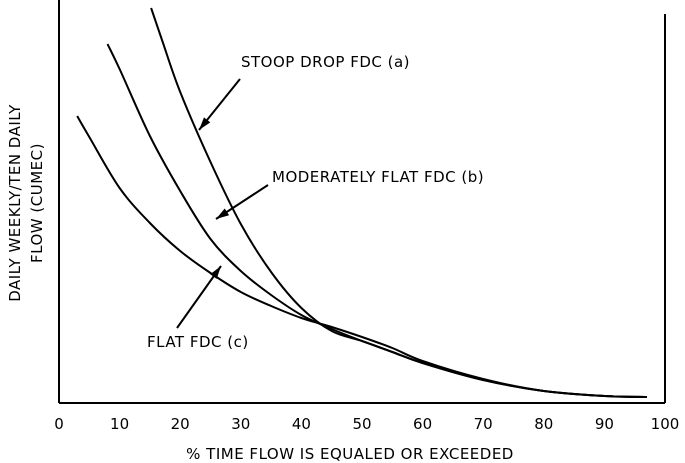 This screenshot has width=685, height=463. Describe the element at coordinates (59, 424) in the screenshot. I see `x-tick-label: 0` at that location.